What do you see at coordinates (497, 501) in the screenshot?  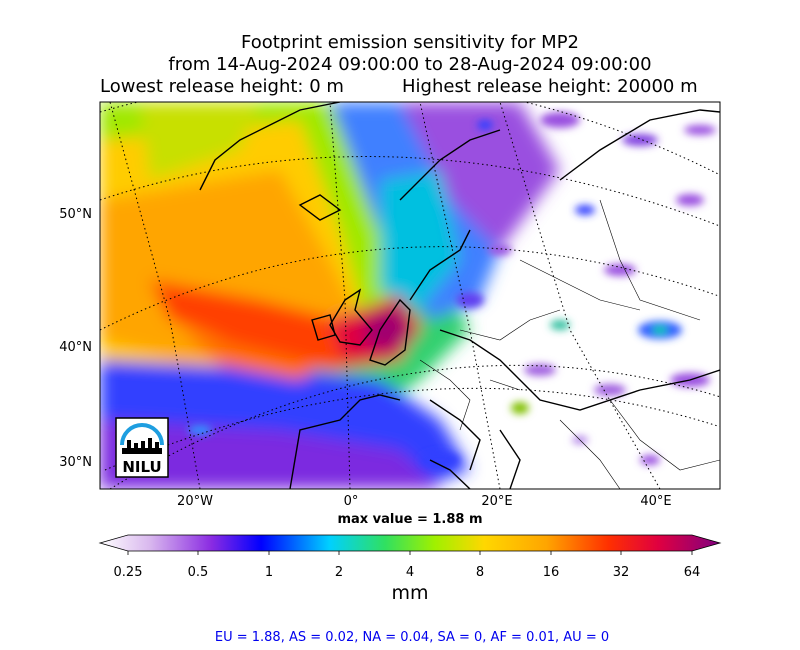 I see `lon-label-20e: 20°E` at bounding box center [497, 501].